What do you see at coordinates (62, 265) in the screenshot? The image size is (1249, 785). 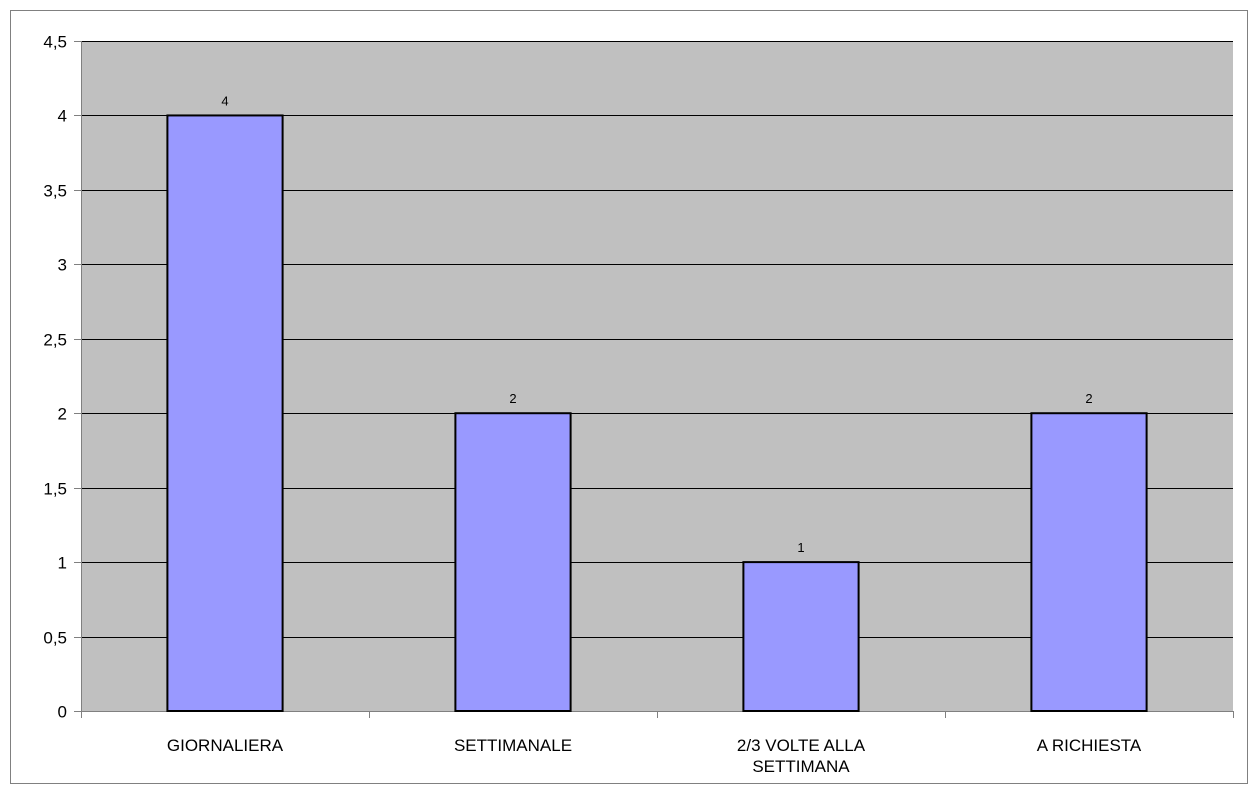 I see `y-tick-label: 3` at bounding box center [62, 265].